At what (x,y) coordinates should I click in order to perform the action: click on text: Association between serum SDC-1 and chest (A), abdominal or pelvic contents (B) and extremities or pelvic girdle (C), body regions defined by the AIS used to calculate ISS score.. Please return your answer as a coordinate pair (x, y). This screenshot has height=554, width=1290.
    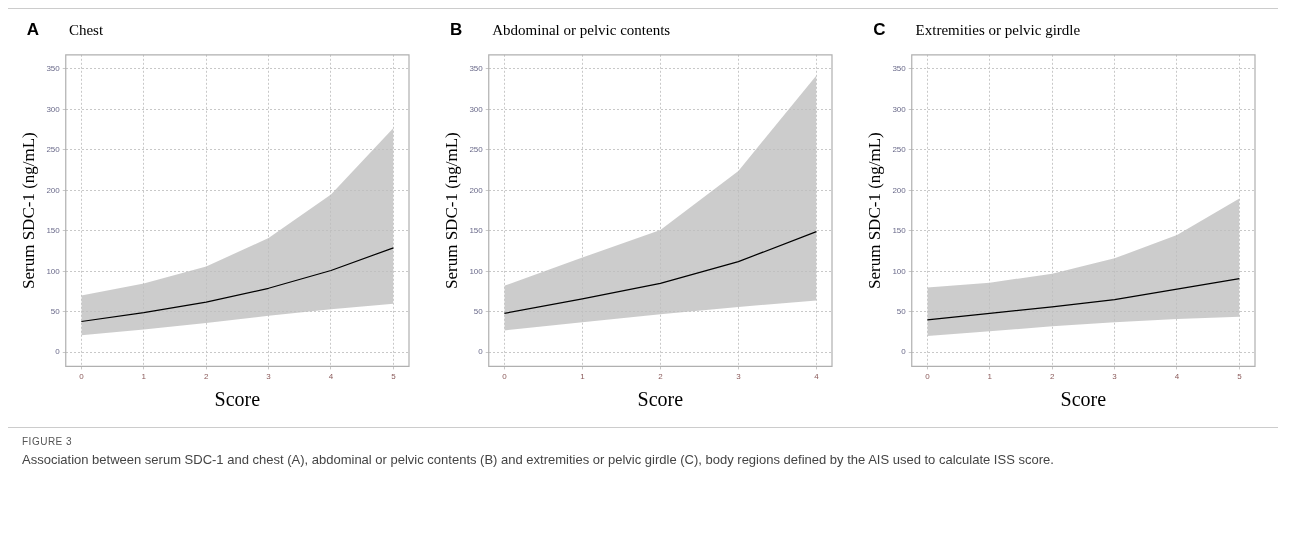
    Looking at the image, I should click on (538, 460).